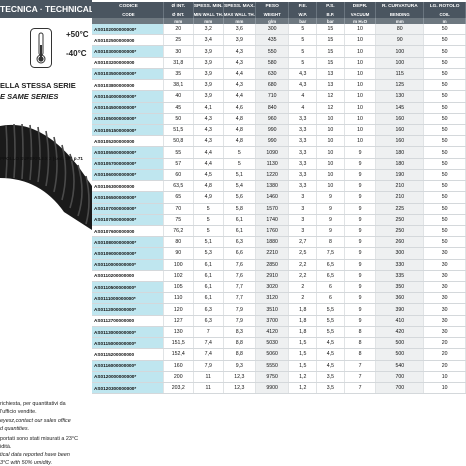 The height and width of the screenshot is (466, 466). What do you see at coordinates (128, 321) in the screenshot?
I see `product-code: AS0112700000000` at bounding box center [128, 321].